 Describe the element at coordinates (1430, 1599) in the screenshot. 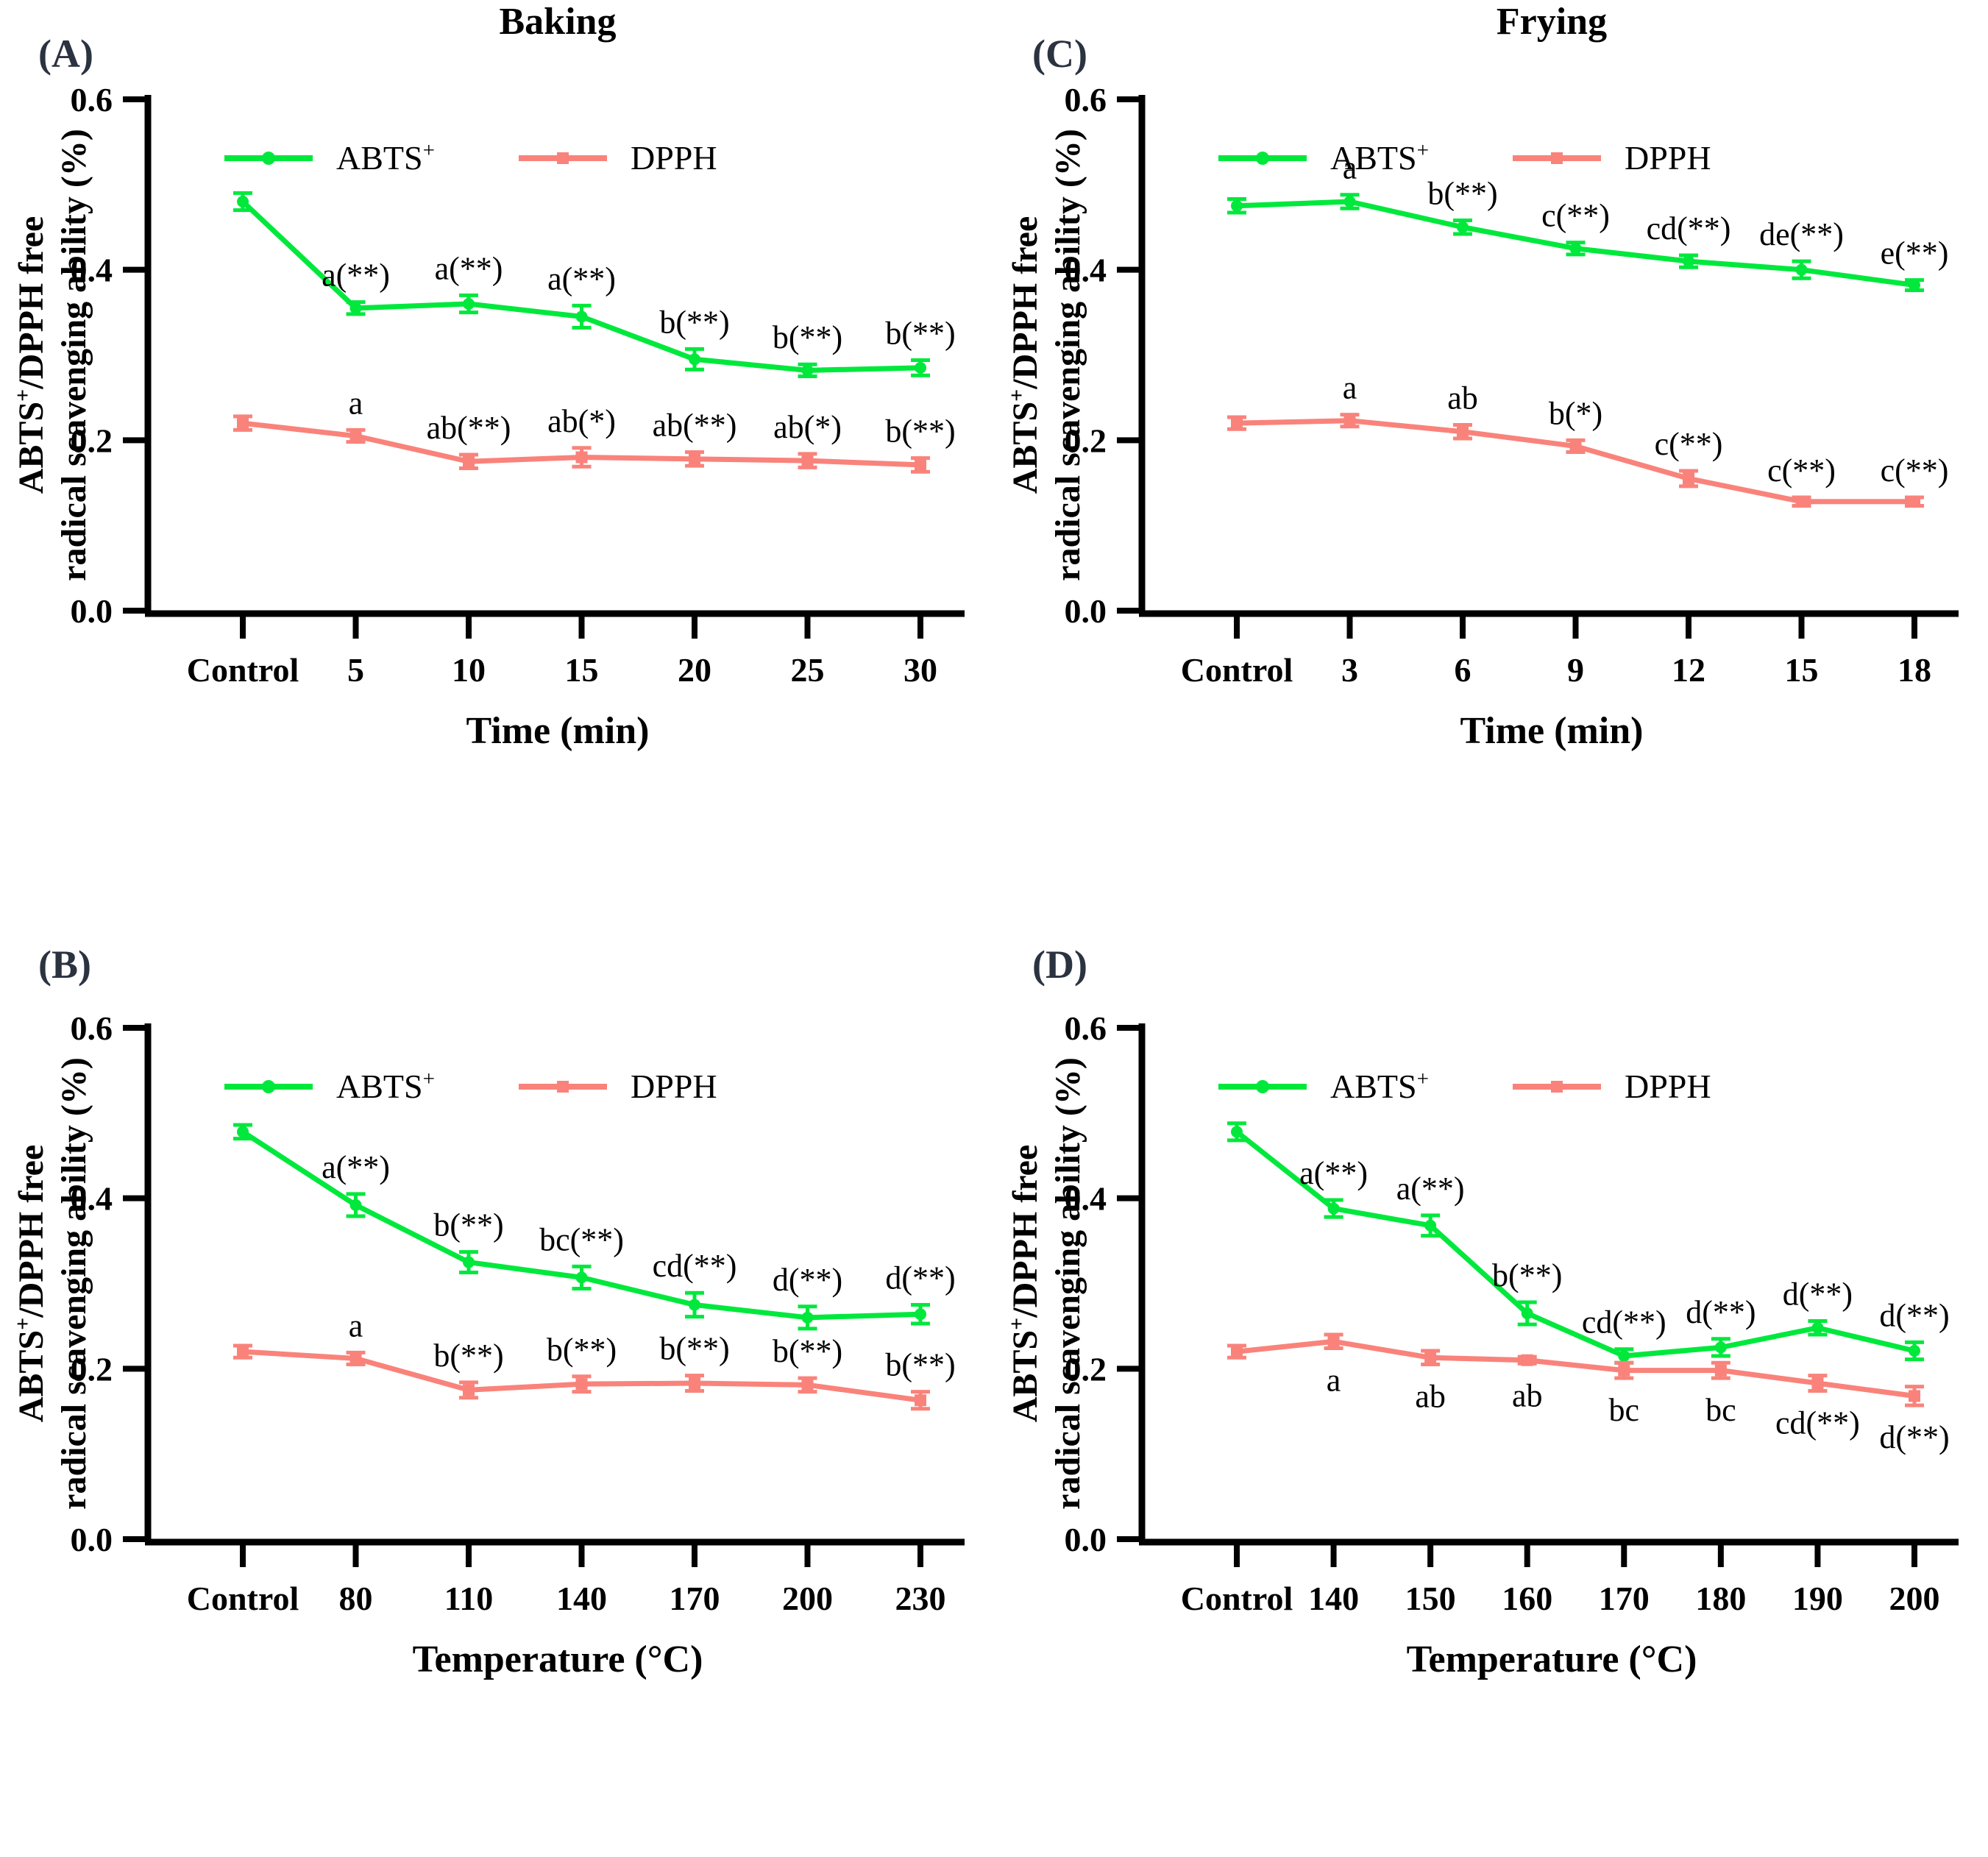

I see `svg-text: 150` at that location.